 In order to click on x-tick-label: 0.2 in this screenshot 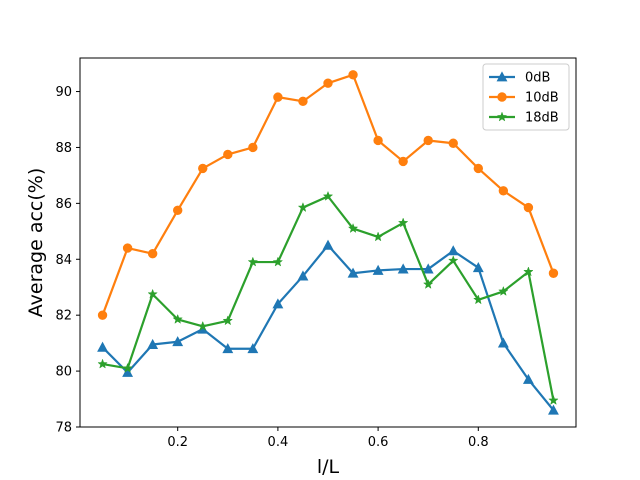, I will do `click(177, 442)`.